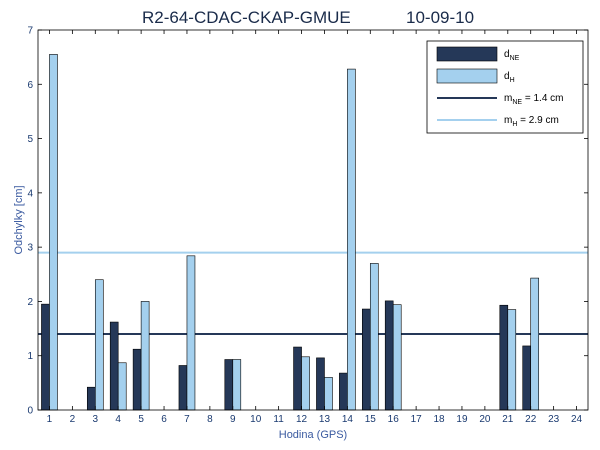 The height and width of the screenshot is (450, 600). Describe the element at coordinates (30, 411) in the screenshot. I see `y-tick-label-0: 0` at that location.